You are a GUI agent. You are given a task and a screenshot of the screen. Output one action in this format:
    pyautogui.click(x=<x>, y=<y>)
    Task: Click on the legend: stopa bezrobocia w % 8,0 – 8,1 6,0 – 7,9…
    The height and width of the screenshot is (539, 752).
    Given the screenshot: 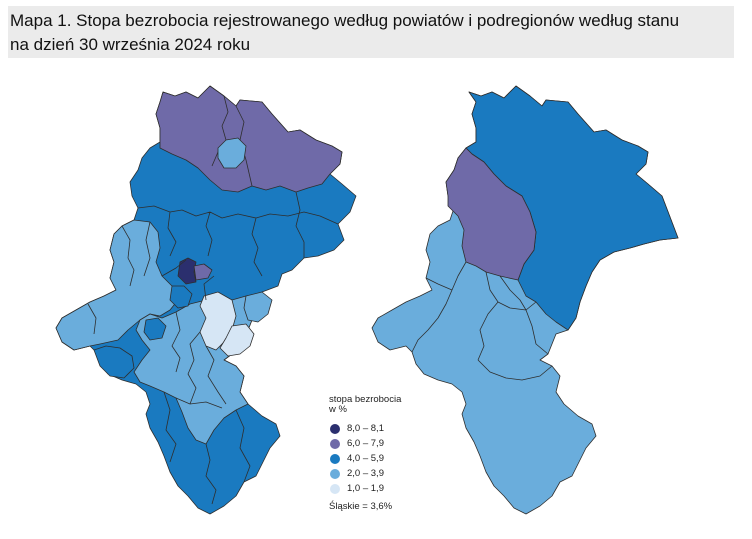 What is the action you would take?
    pyautogui.click(x=394, y=453)
    